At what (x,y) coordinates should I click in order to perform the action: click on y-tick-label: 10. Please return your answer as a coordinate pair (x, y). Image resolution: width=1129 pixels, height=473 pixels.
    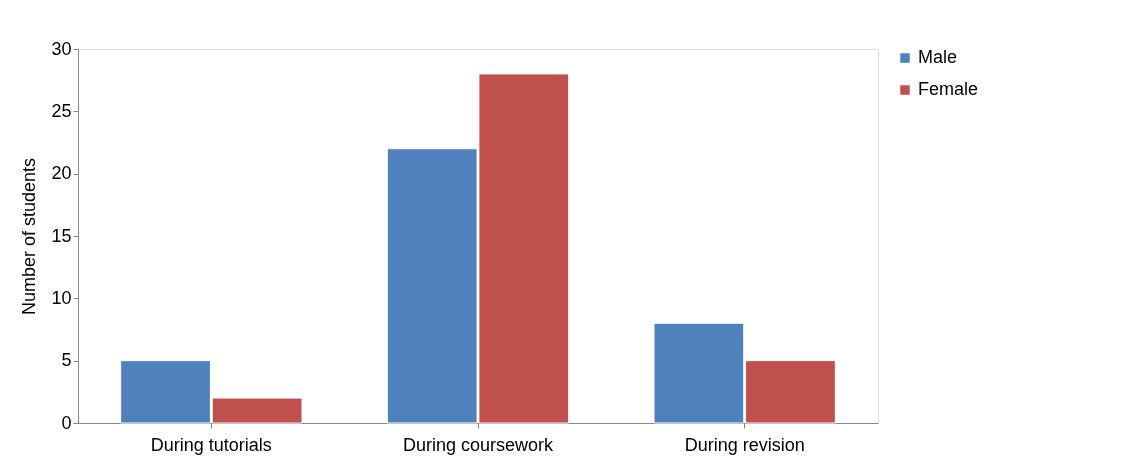
    Looking at the image, I should click on (61, 297).